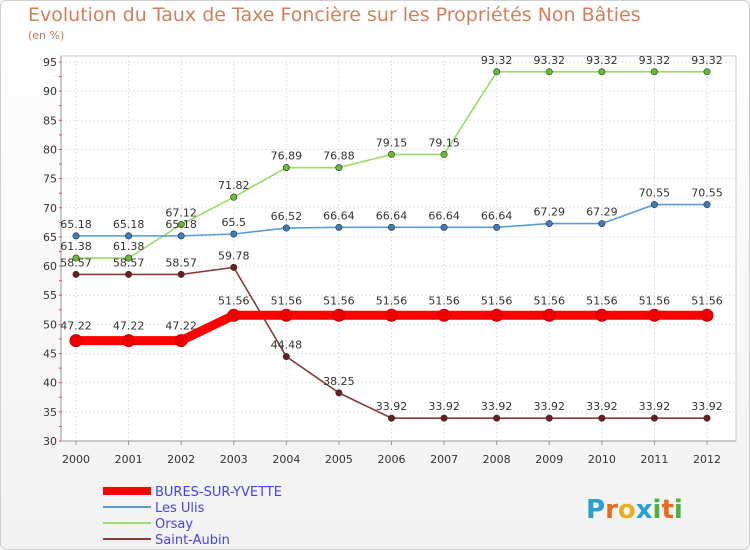  I want to click on data-label-orsay: 76.89, so click(287, 156).